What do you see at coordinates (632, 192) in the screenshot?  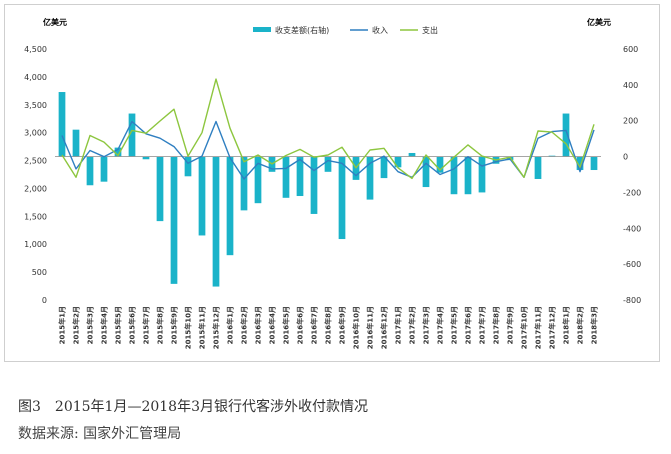 I see `right-tick-label: -200` at bounding box center [632, 192].